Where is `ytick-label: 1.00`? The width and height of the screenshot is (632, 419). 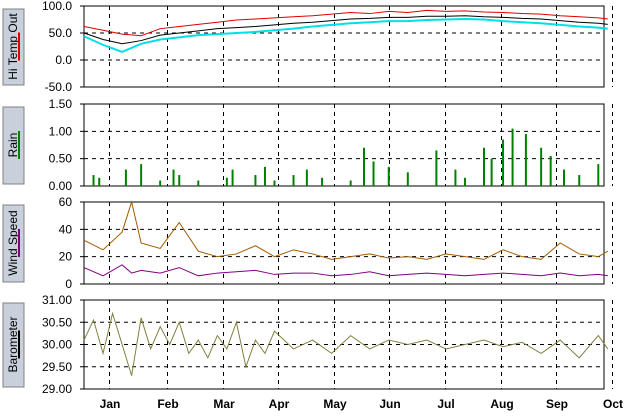 ytick-label: 1.00 is located at coordinates (61, 131).